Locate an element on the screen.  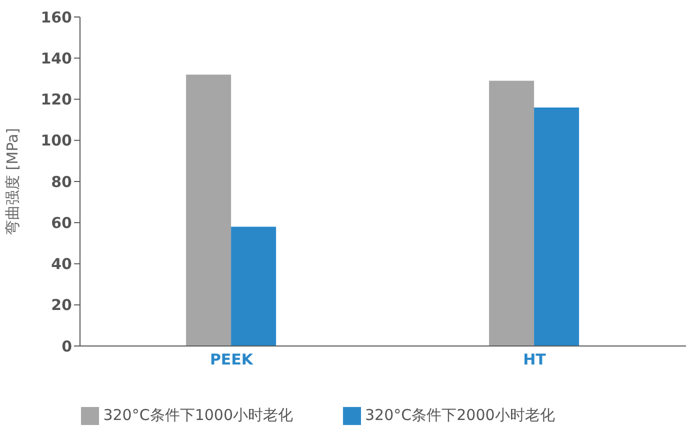
y-tick-label: 100 is located at coordinates (56, 141).